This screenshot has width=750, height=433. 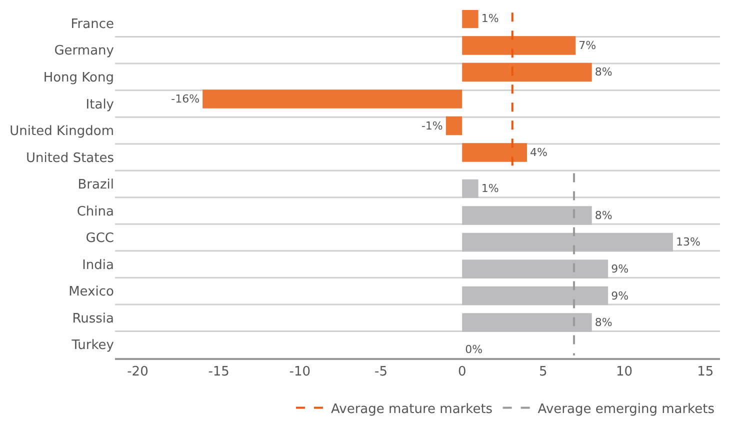 I want to click on x-tick-label: 15, so click(x=705, y=372).